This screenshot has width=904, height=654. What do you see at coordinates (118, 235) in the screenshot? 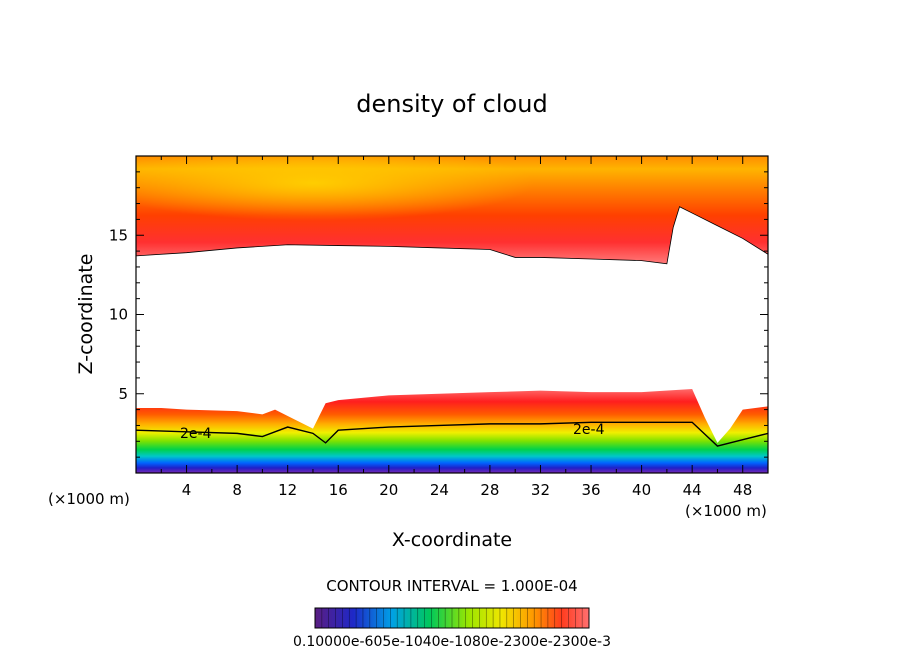
I see `y-tick-label: 15` at bounding box center [118, 235].